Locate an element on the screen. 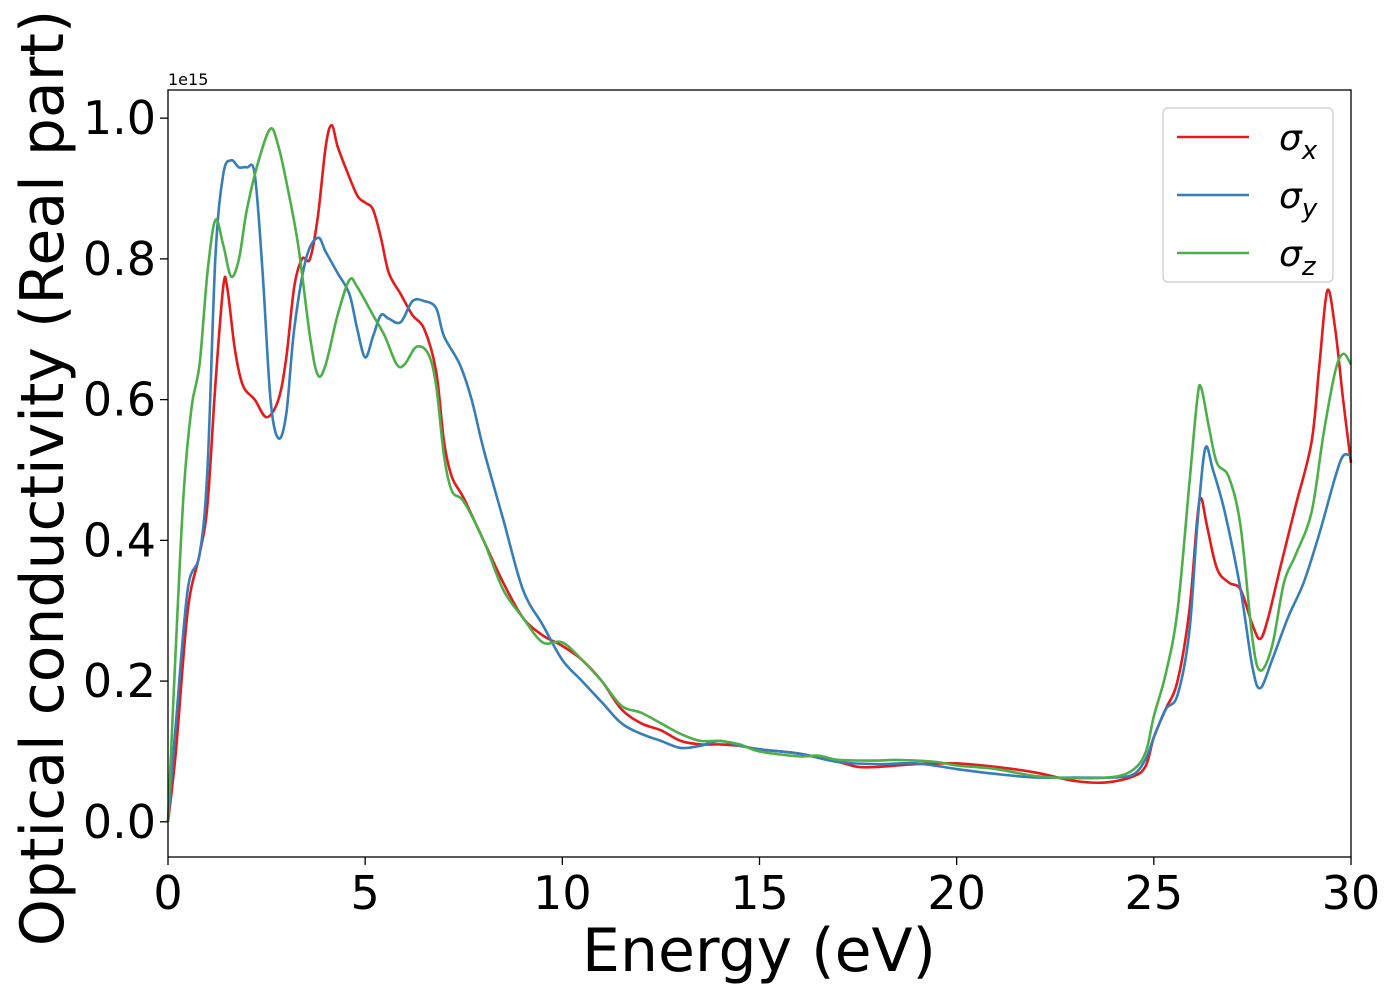 This screenshot has width=1400, height=1000. legend-label-y: σy is located at coordinates (1298, 200).